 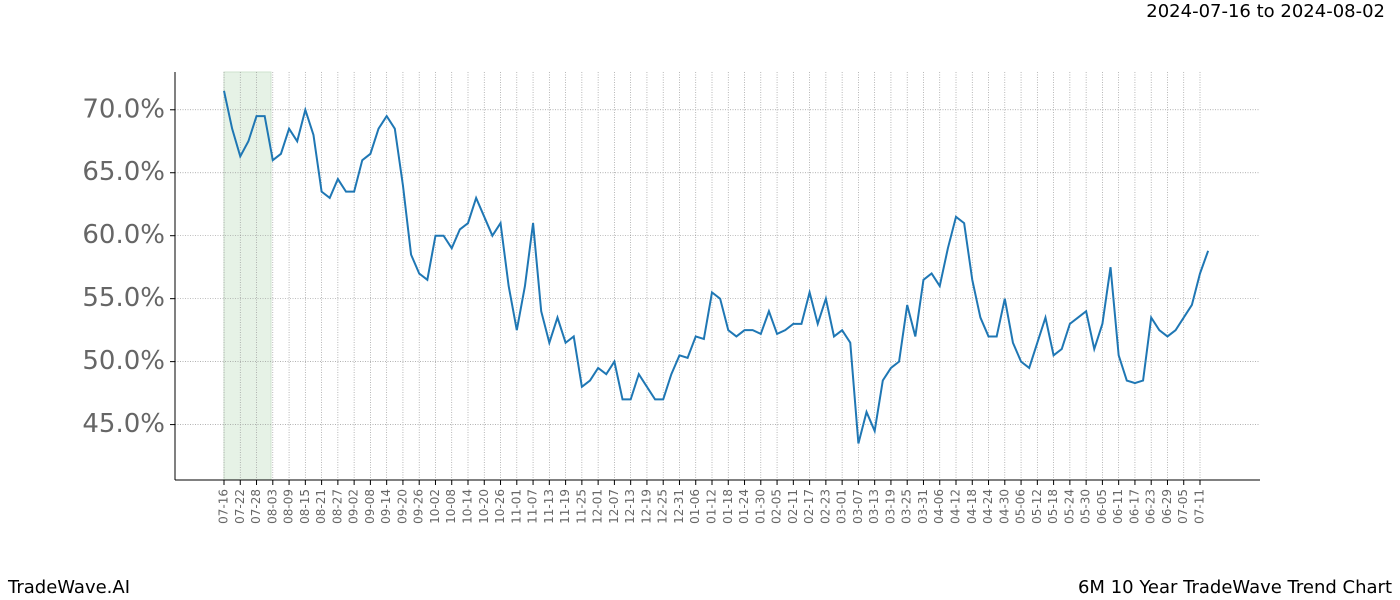 What do you see at coordinates (728, 506) in the screenshot?
I see `x-tick-label: 01-18` at bounding box center [728, 506].